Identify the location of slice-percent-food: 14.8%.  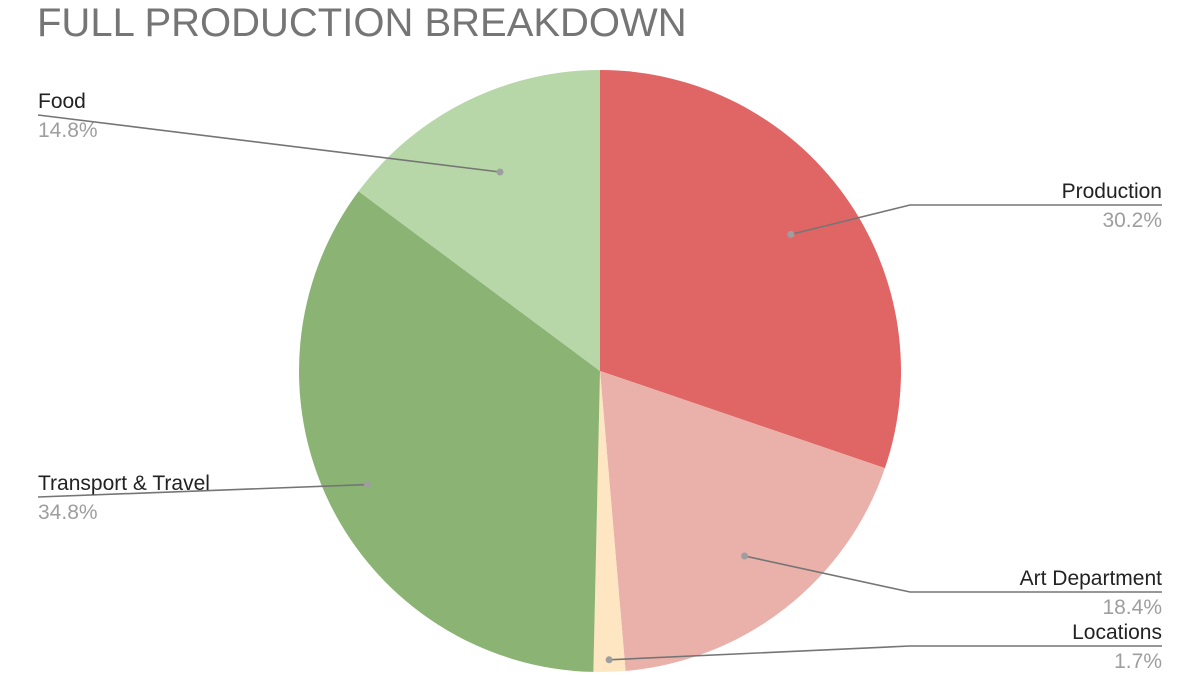
(68, 130).